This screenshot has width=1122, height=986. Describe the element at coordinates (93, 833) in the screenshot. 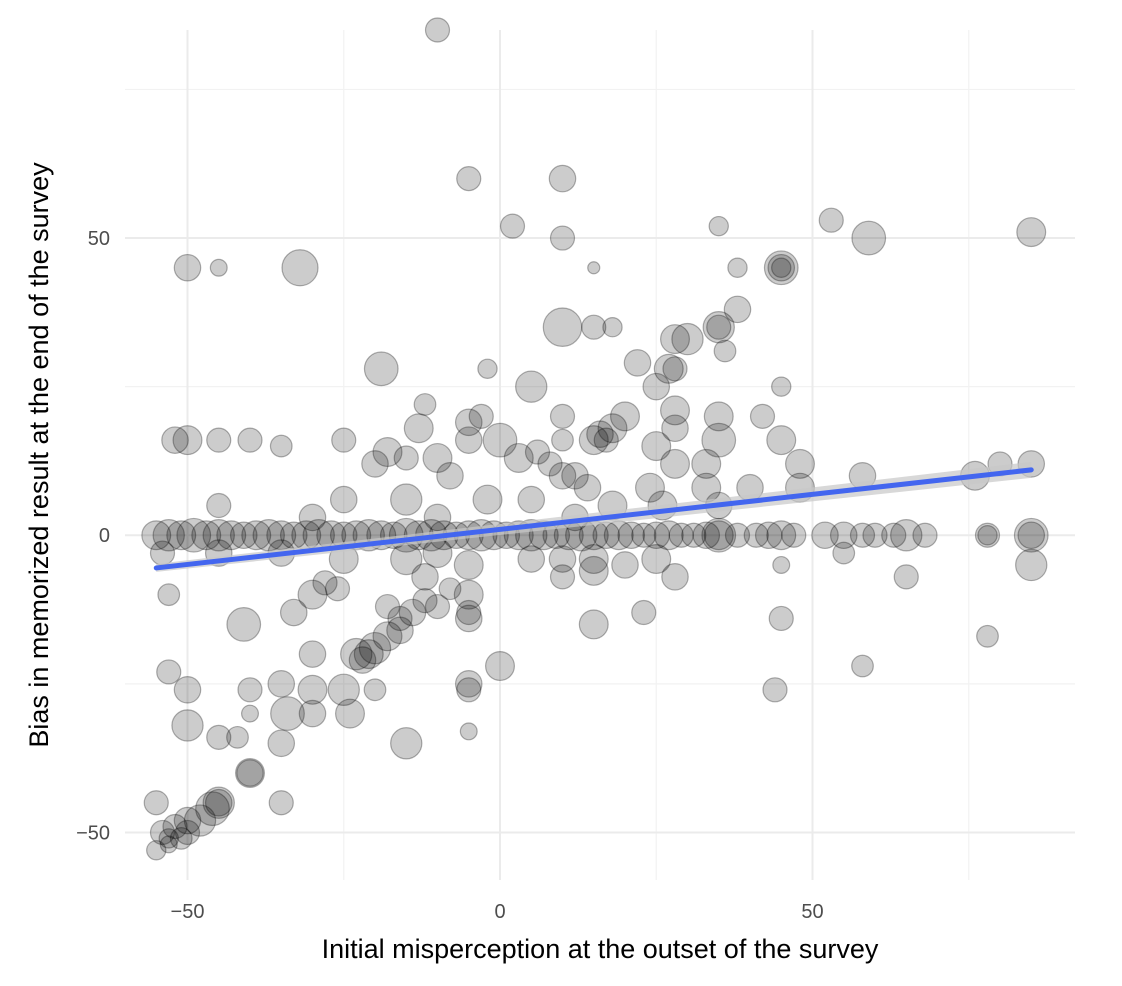

I see `y-tick-label: −50` at that location.